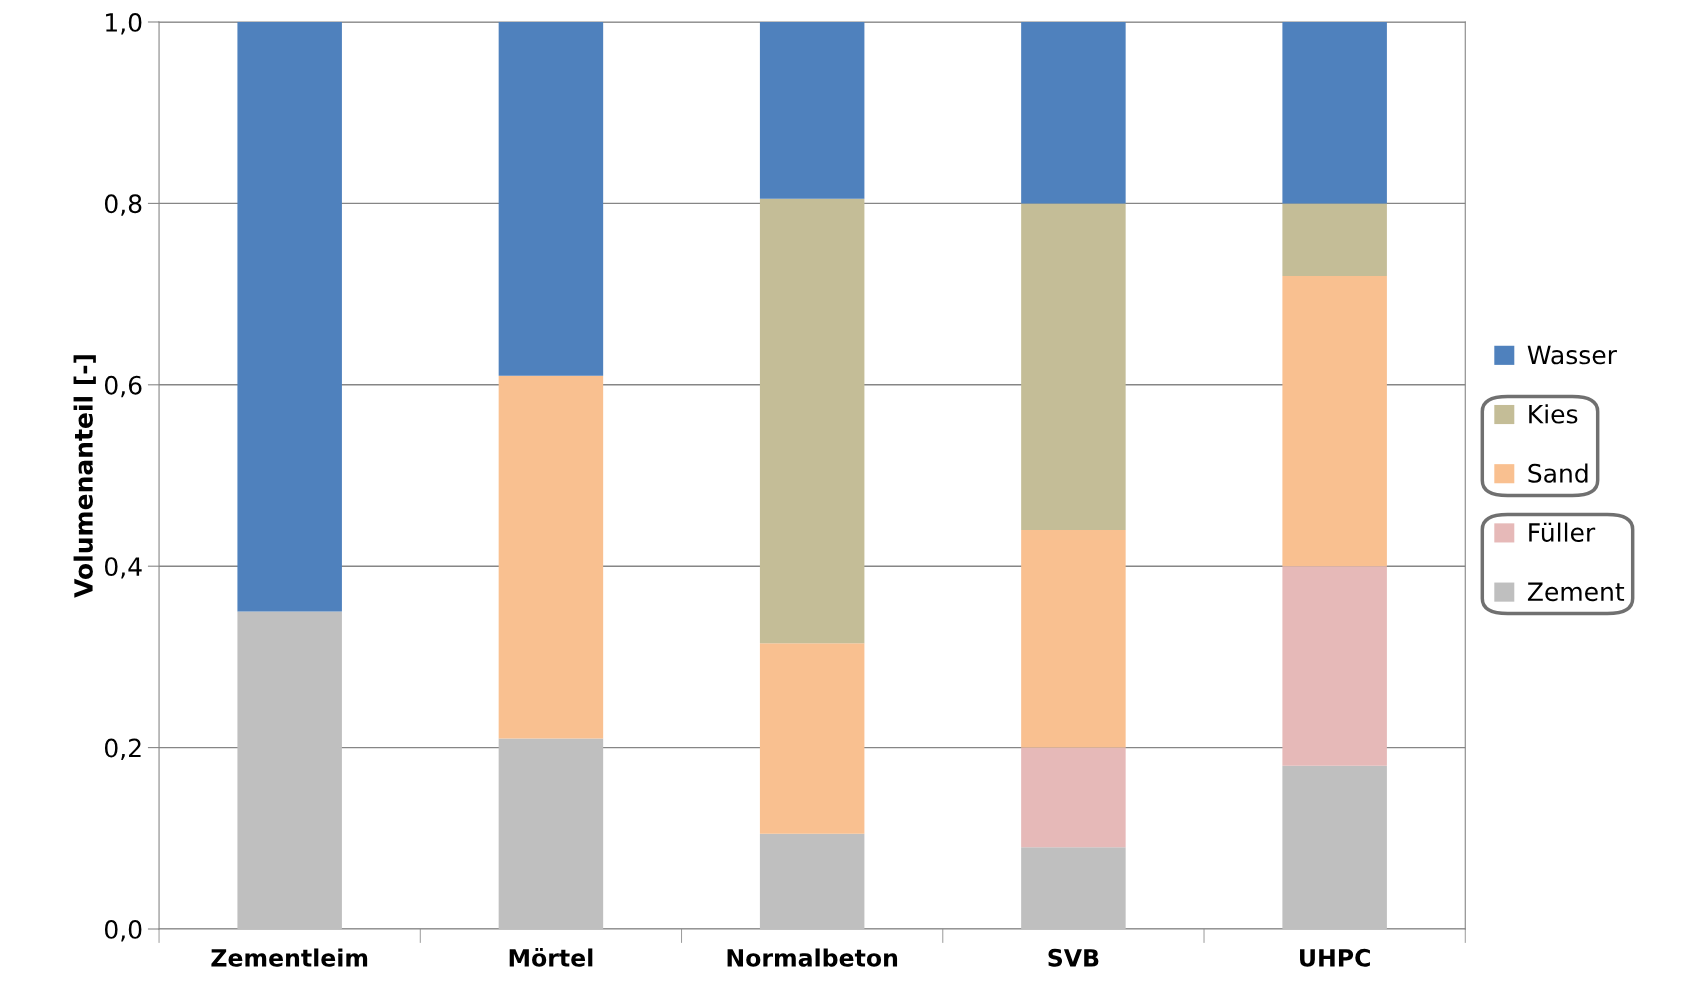  I want to click on x-tick-label: Normalbeton, so click(812, 957).